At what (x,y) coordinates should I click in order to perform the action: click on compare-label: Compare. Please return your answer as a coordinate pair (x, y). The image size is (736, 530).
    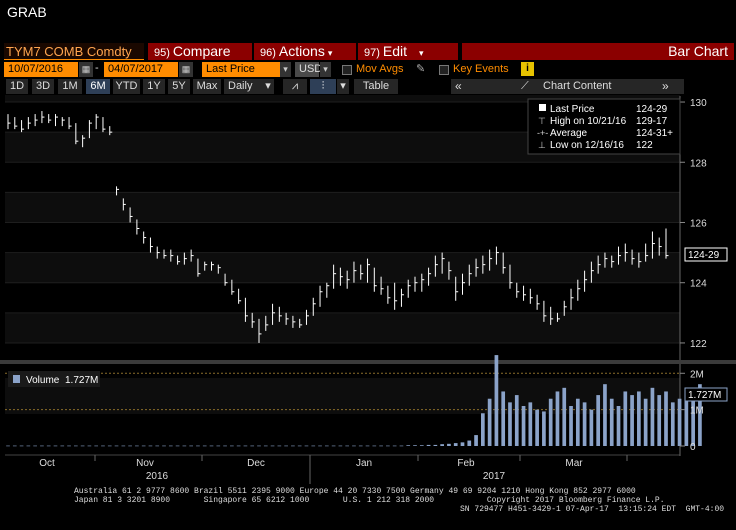
    Looking at the image, I should click on (201, 51).